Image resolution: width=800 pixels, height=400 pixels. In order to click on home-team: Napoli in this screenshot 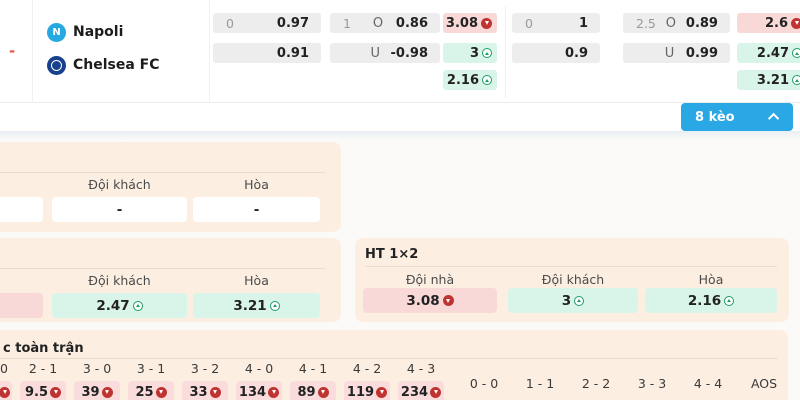, I will do `click(85, 32)`.